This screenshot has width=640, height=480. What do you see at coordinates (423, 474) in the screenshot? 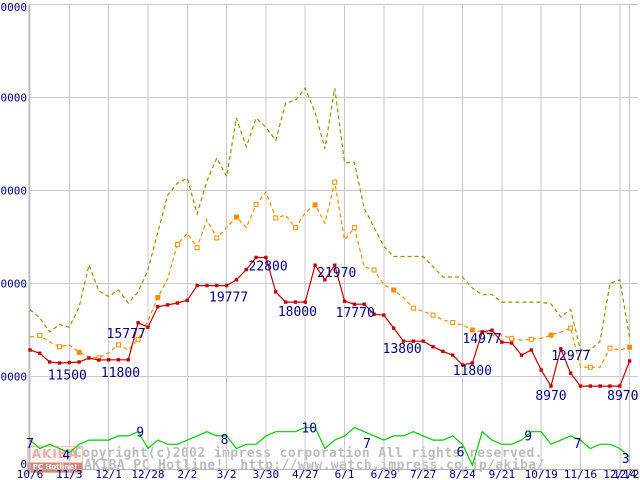
I see `x-axis-tick-label: 7/27` at bounding box center [423, 474].